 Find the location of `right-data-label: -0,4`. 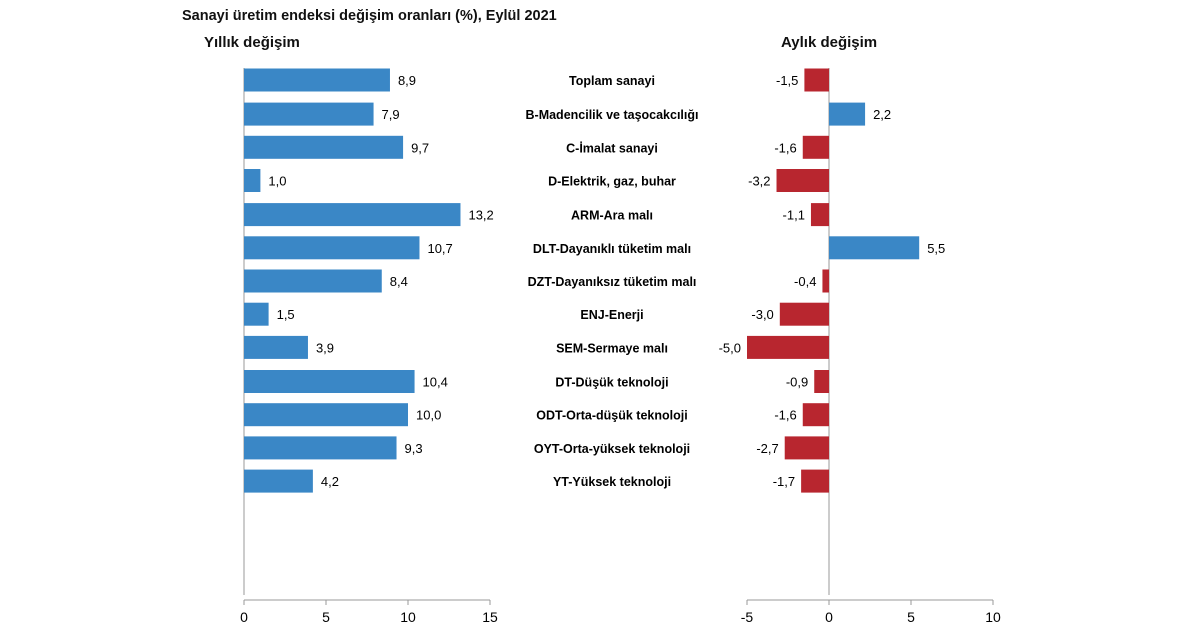

right-data-label: -0,4 is located at coordinates (805, 281).